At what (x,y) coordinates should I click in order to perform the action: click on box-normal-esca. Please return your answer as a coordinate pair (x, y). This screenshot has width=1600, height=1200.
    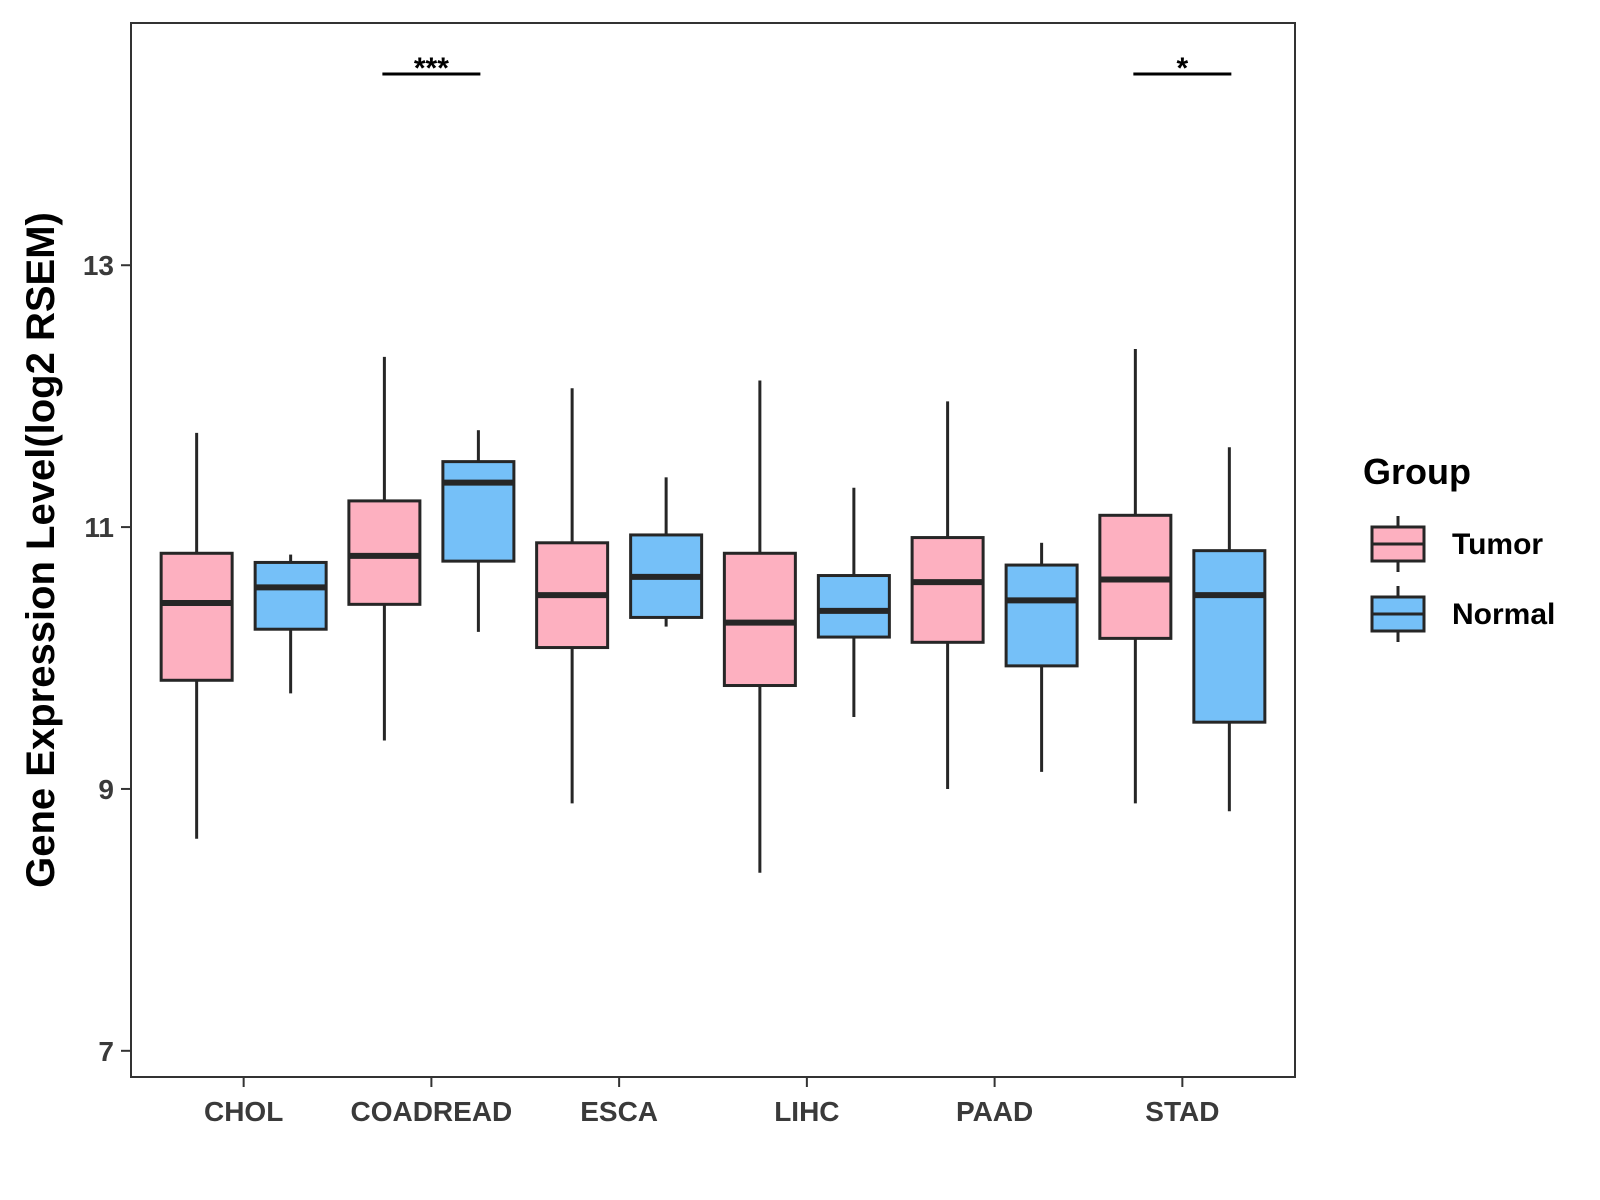
    Looking at the image, I should click on (666, 552).